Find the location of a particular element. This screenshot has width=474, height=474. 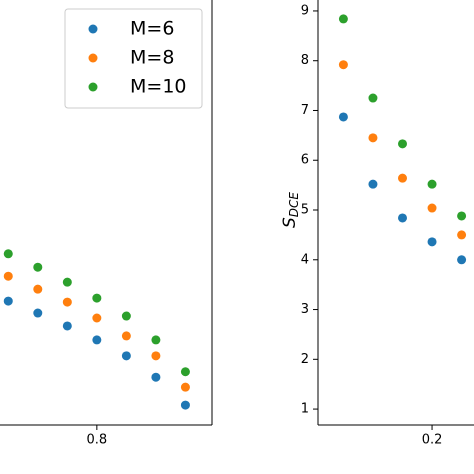

y-tick-label: 7 is located at coordinates (305, 110).